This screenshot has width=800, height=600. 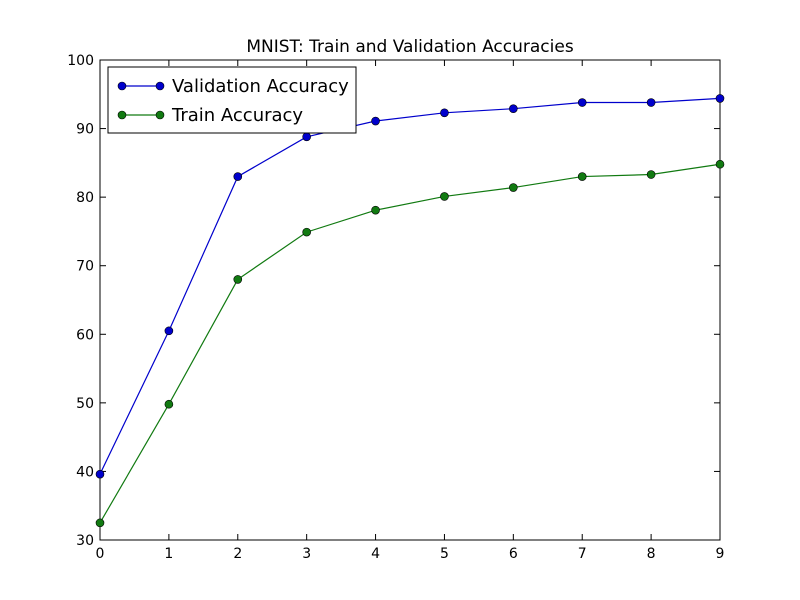 I want to click on y-tick-label: 60, so click(x=85, y=335).